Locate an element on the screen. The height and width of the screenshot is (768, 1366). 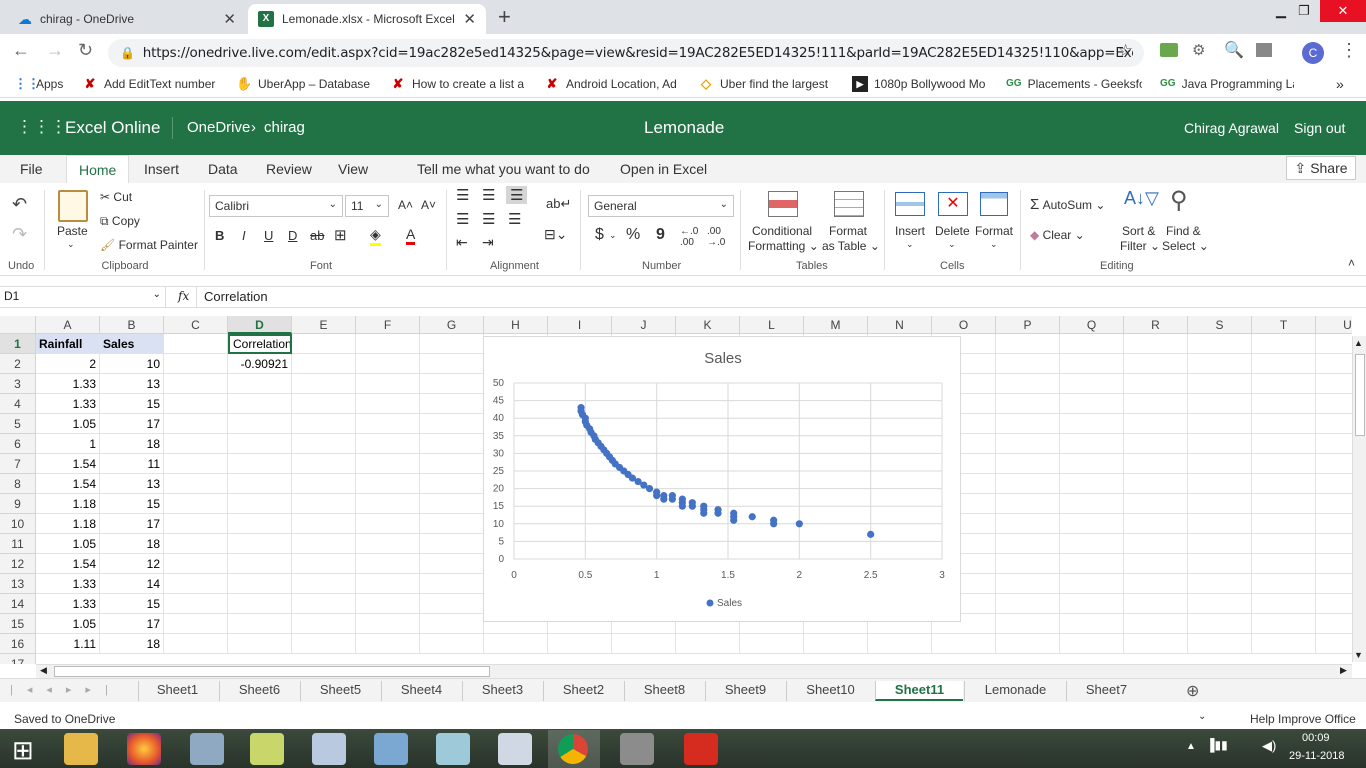
row-header: 6 is located at coordinates (18, 444).